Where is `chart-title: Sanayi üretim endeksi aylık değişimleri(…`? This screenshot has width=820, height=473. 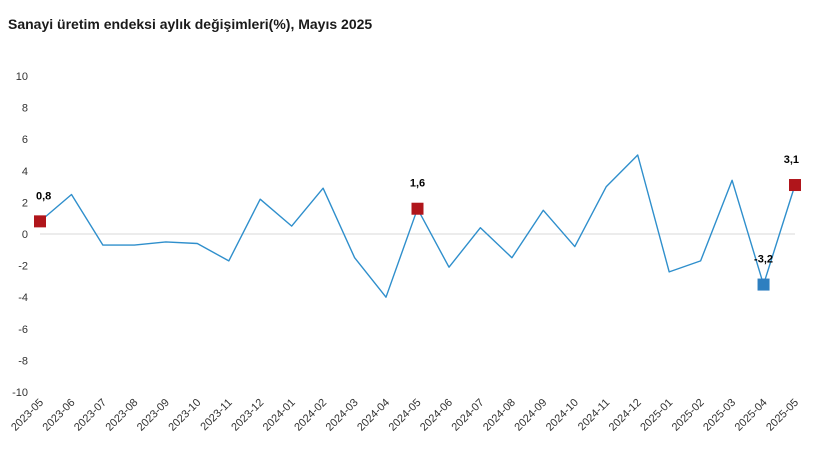 chart-title: Sanayi üretim endeksi aylık değişimleri(… is located at coordinates (190, 24).